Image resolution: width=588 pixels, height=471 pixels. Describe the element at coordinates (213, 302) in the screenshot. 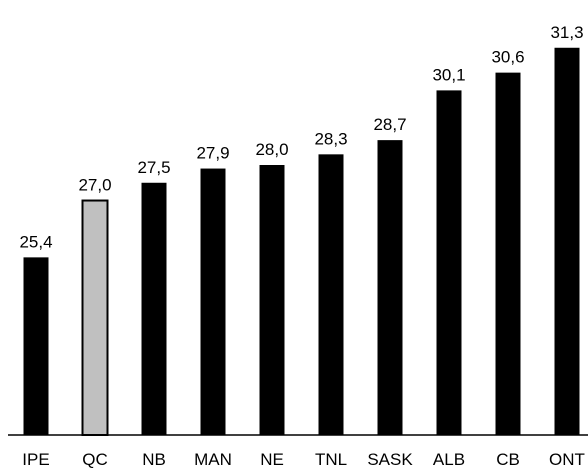

I see `bar-man` at that location.